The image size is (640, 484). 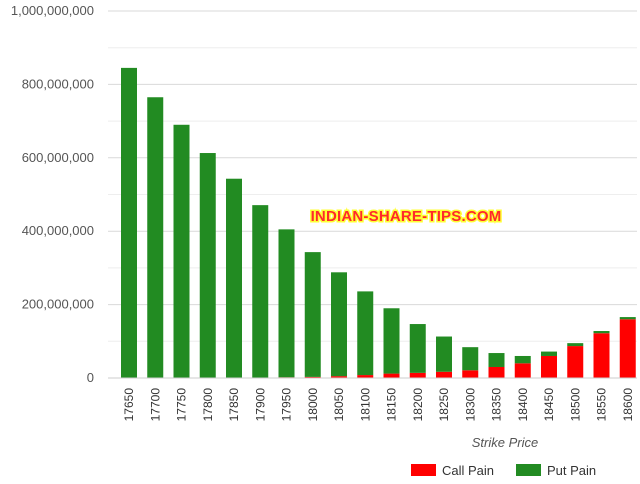 I want to click on x-tick-label: 18300, so click(x=470, y=405).